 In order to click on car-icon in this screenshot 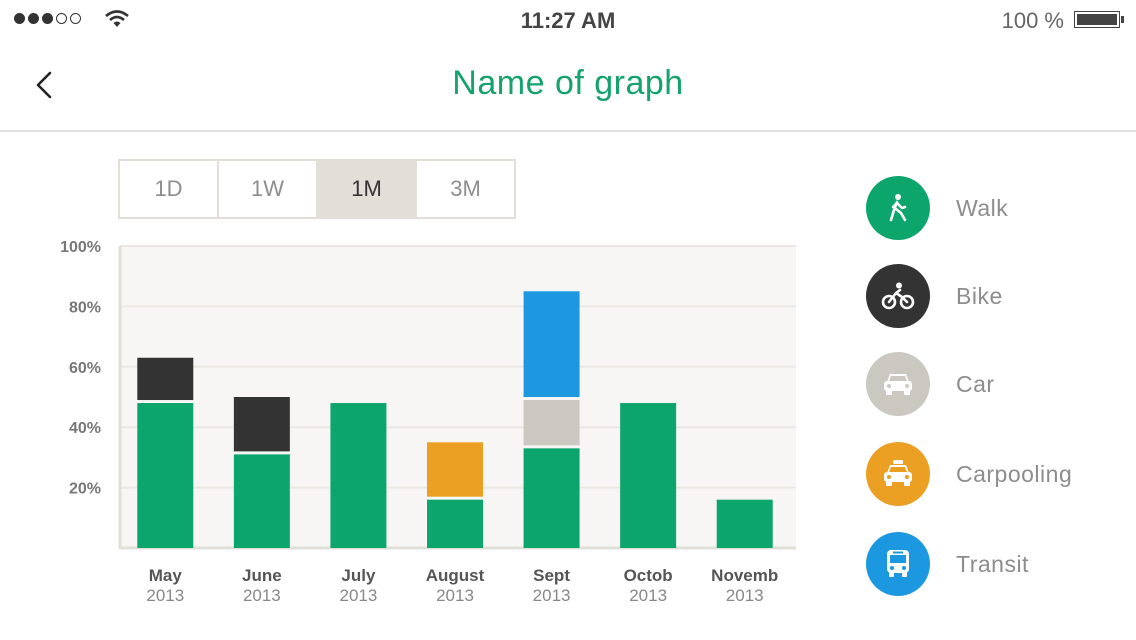, I will do `click(898, 384)`.